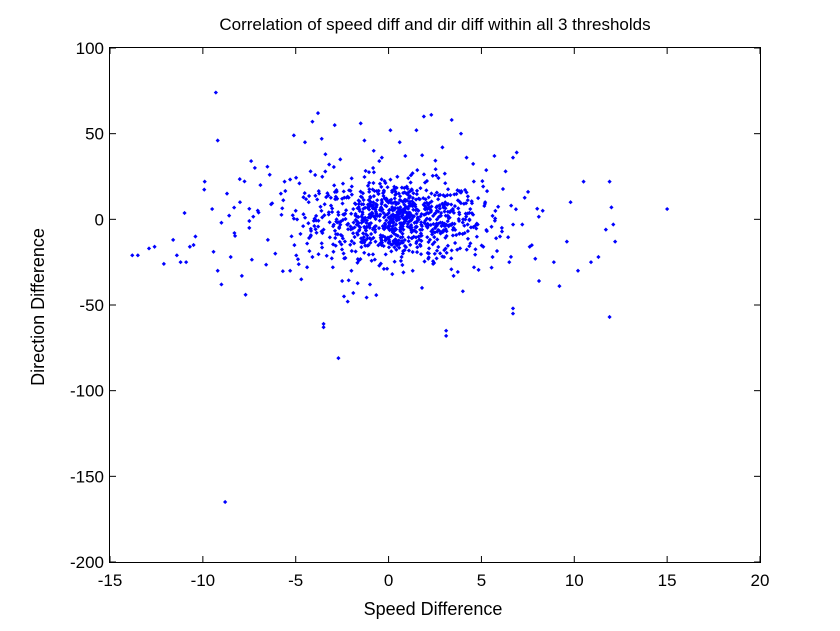  Describe the element at coordinates (110, 580) in the screenshot. I see `x-tick-label: -15` at that location.